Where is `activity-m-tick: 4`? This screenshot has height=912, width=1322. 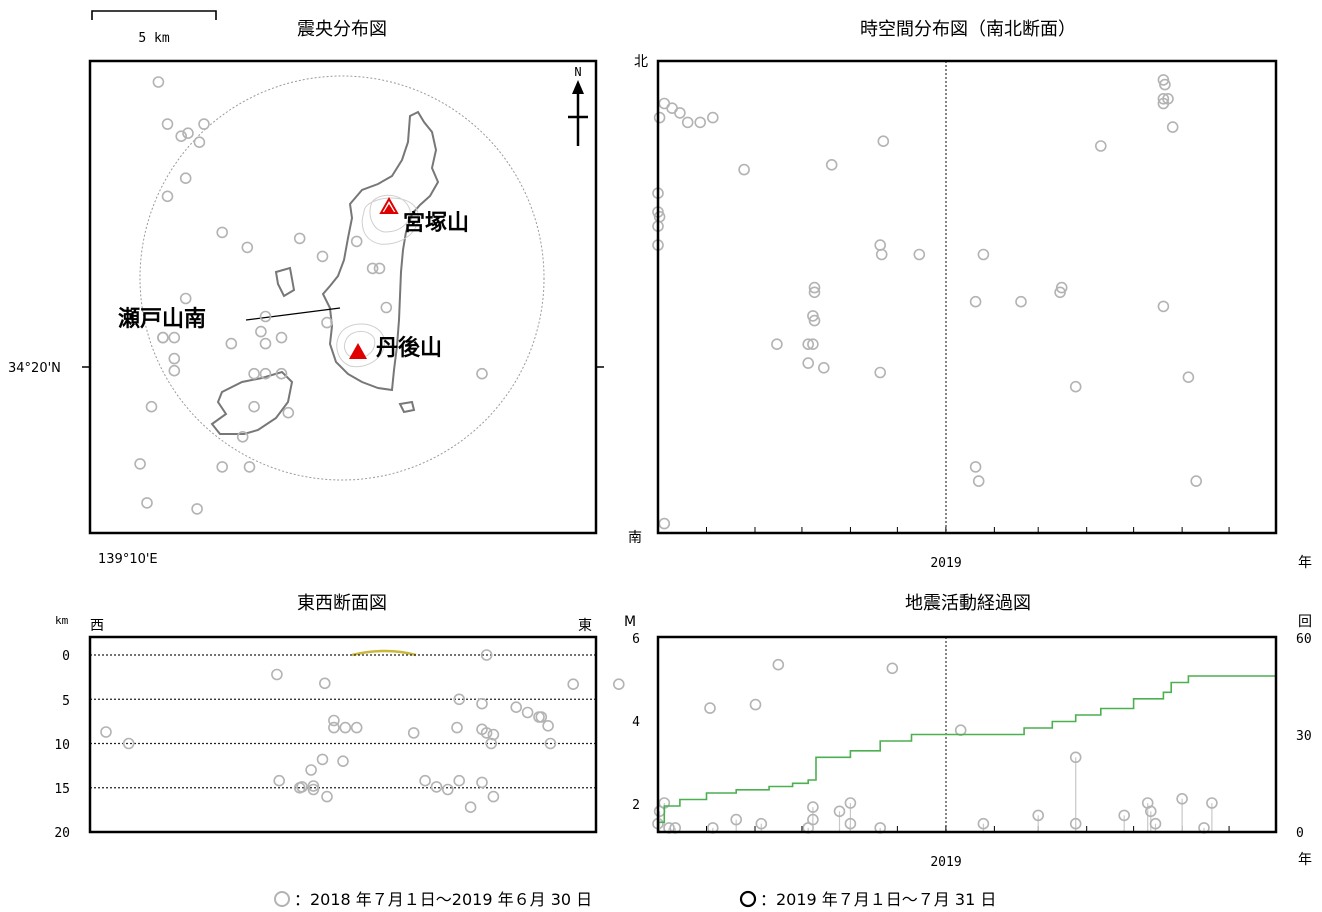 activity-m-tick: 4 is located at coordinates (636, 722).